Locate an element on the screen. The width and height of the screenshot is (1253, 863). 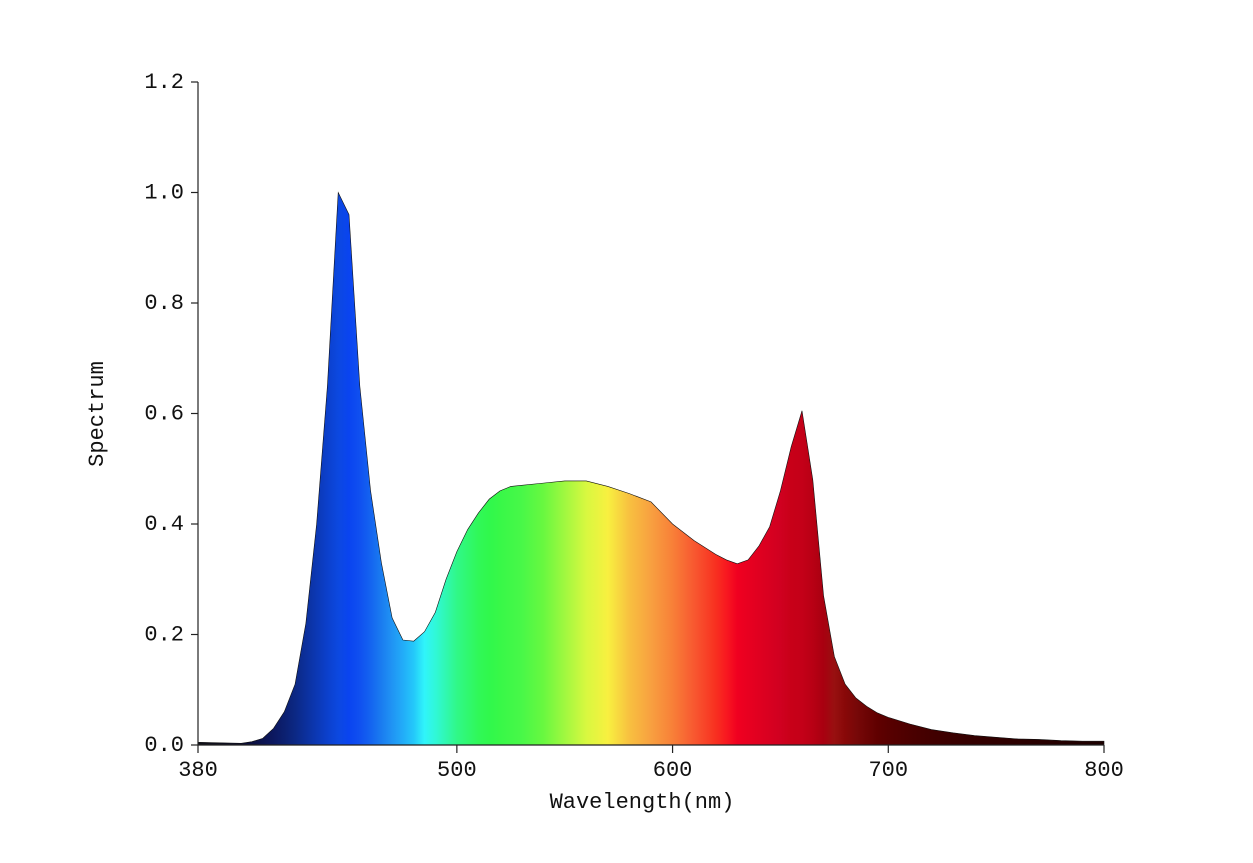
x-tick-label: 800 is located at coordinates (1104, 770).